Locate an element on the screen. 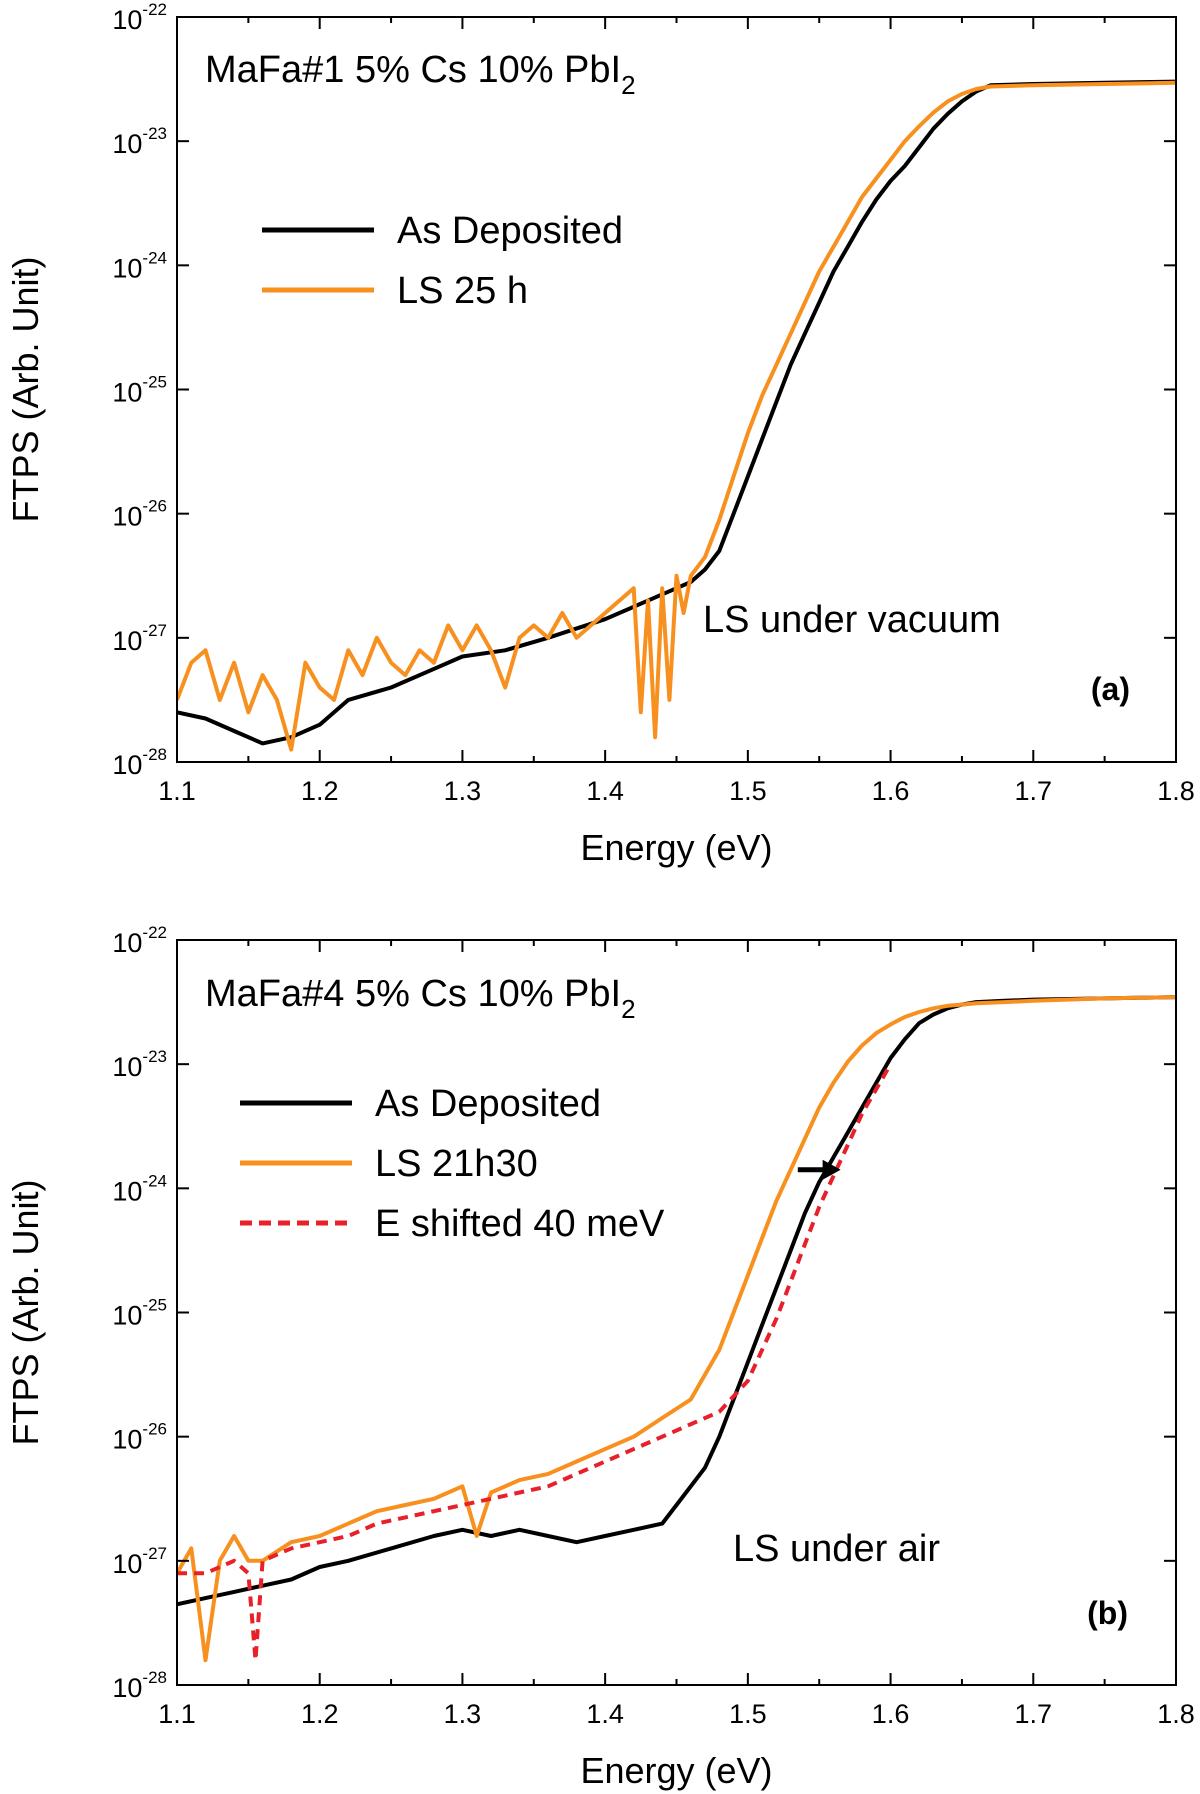  legend-label: E shifted 40 meV is located at coordinates (520, 1224).